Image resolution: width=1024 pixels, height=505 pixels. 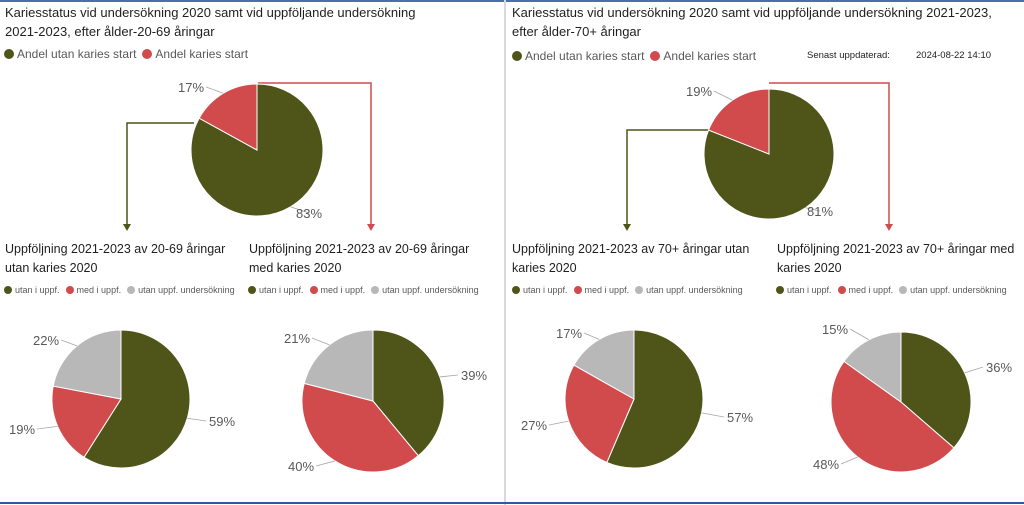 I want to click on legend-label: utan uppf. undersökning, so click(x=694, y=290).